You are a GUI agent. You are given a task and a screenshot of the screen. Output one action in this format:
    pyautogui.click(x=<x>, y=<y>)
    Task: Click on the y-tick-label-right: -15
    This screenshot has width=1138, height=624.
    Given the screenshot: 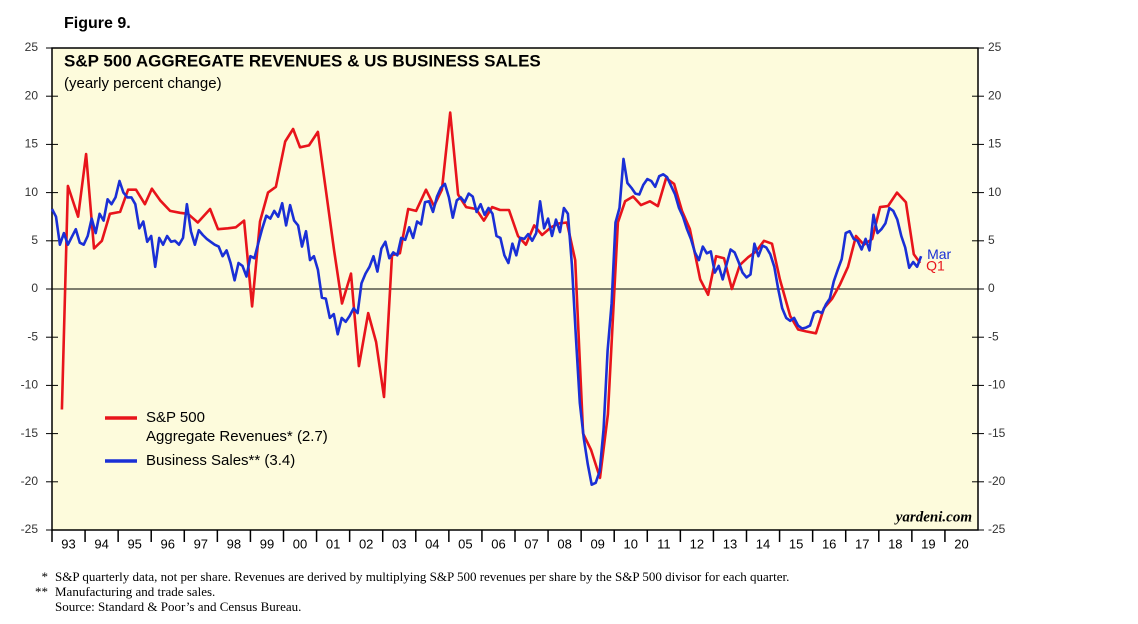 What is the action you would take?
    pyautogui.click(x=997, y=433)
    